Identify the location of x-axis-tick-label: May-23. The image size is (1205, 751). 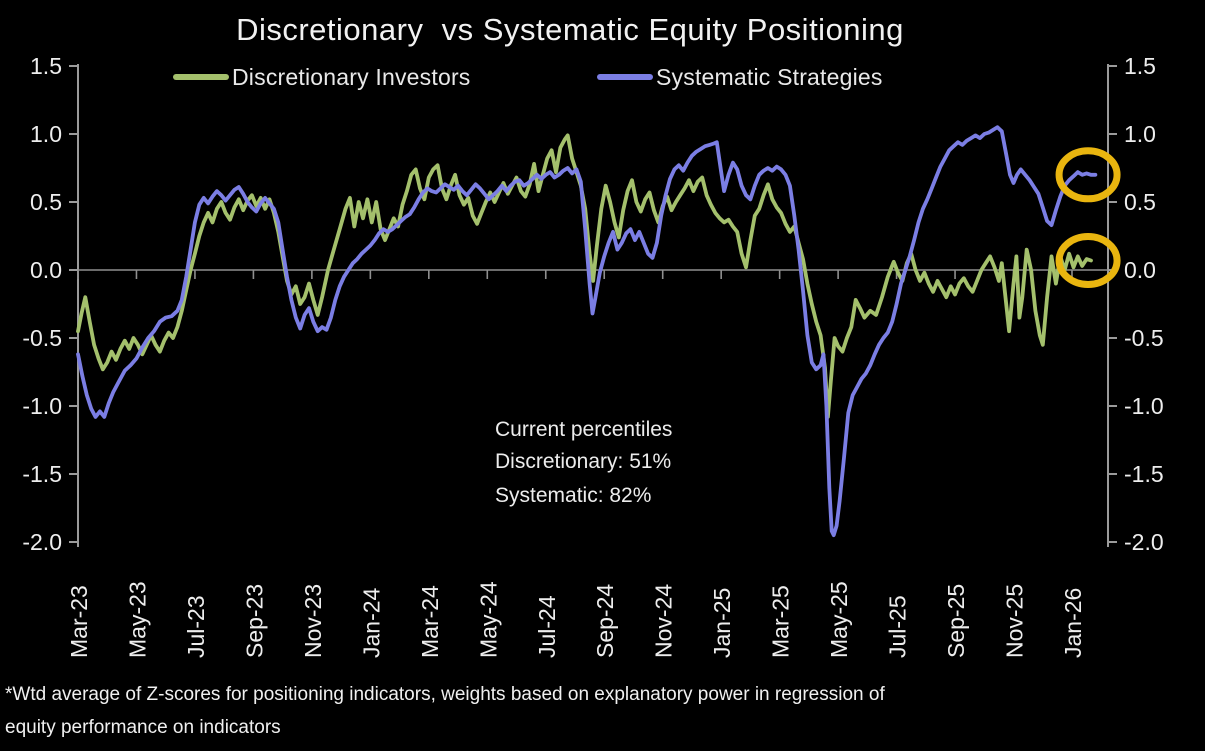
(137, 619).